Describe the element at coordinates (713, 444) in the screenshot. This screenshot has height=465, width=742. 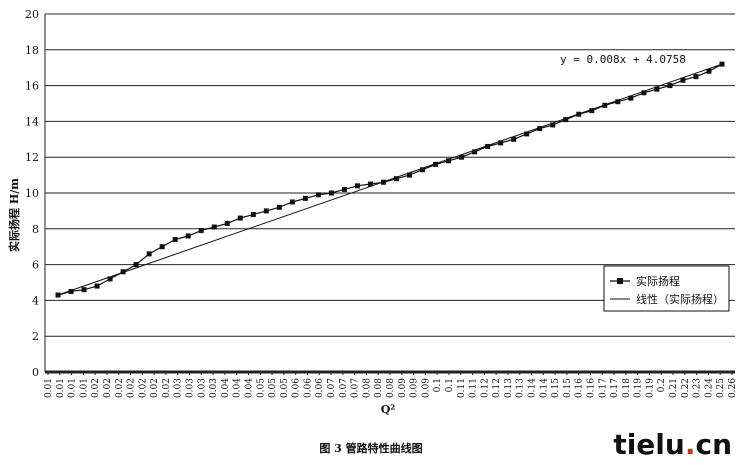
I see `watermark-tld: cn` at that location.